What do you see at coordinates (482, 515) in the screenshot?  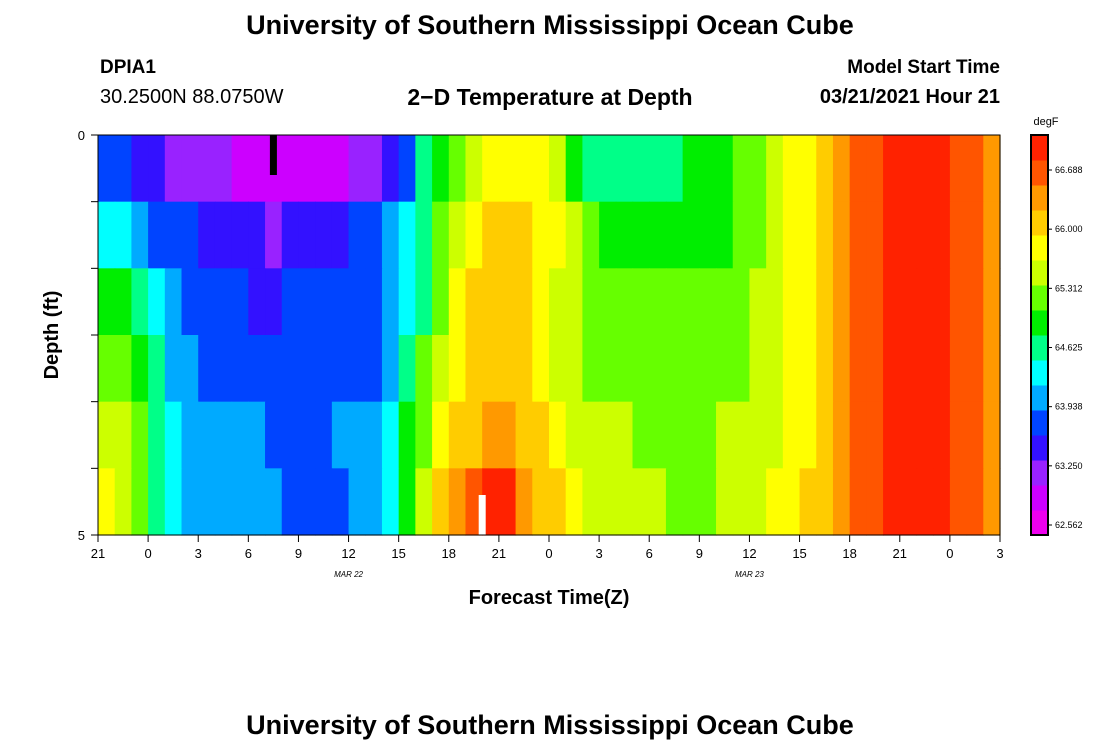 I see `time-marker` at bounding box center [482, 515].